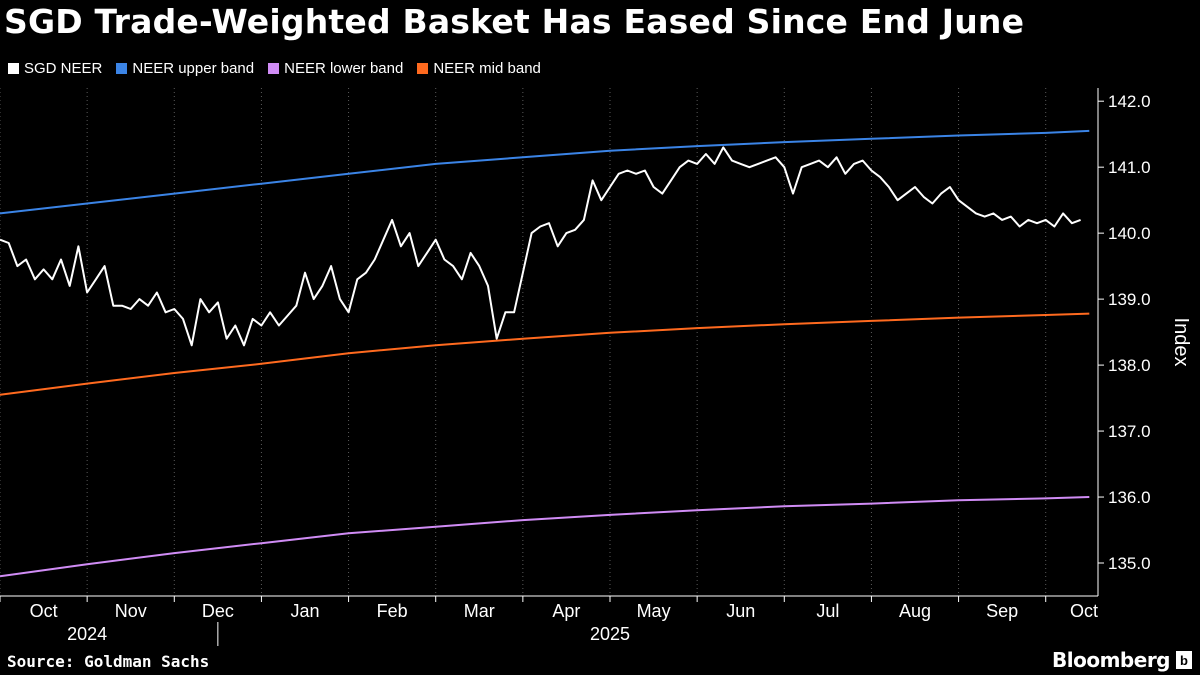 The image size is (1200, 675). What do you see at coordinates (131, 611) in the screenshot?
I see `x-tick-label-1: Nov` at bounding box center [131, 611].